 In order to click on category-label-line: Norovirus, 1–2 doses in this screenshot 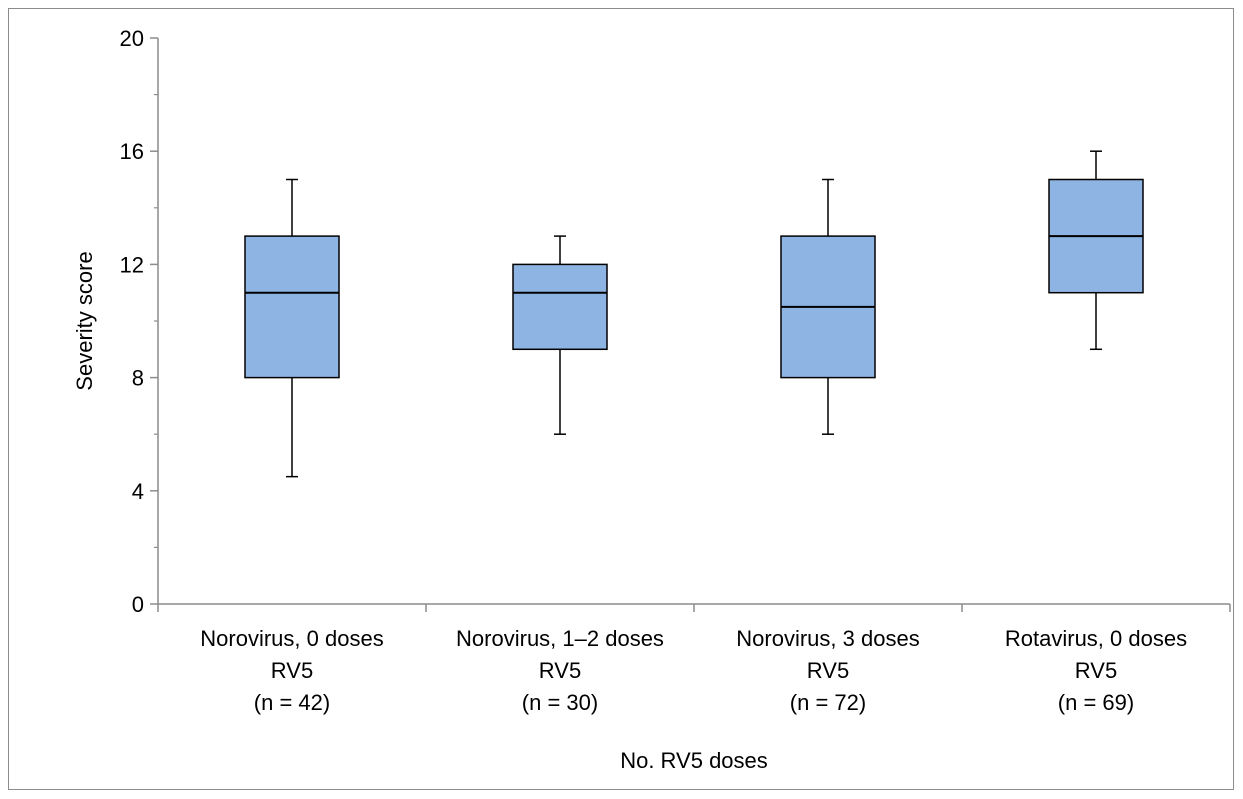, I will do `click(560, 638)`.